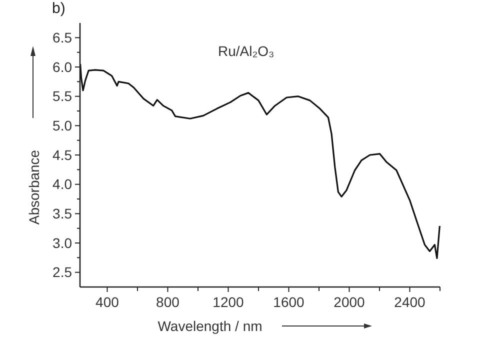 The height and width of the screenshot is (341, 485). Describe the element at coordinates (168, 302) in the screenshot. I see `x-tick-label: 800` at that location.